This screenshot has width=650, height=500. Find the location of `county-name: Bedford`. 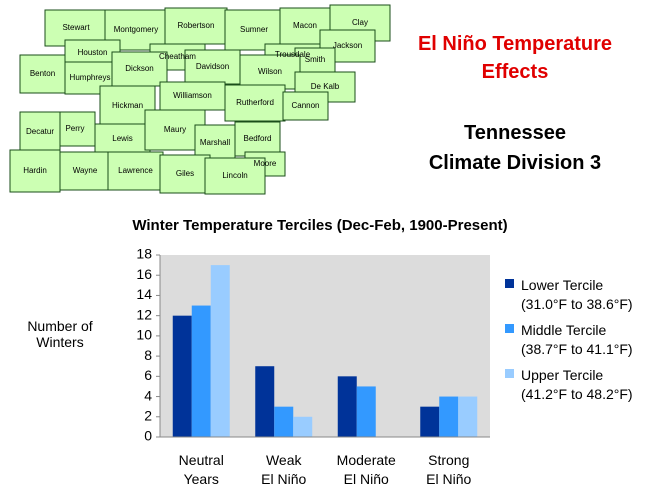

county-name: Bedford is located at coordinates (257, 138).